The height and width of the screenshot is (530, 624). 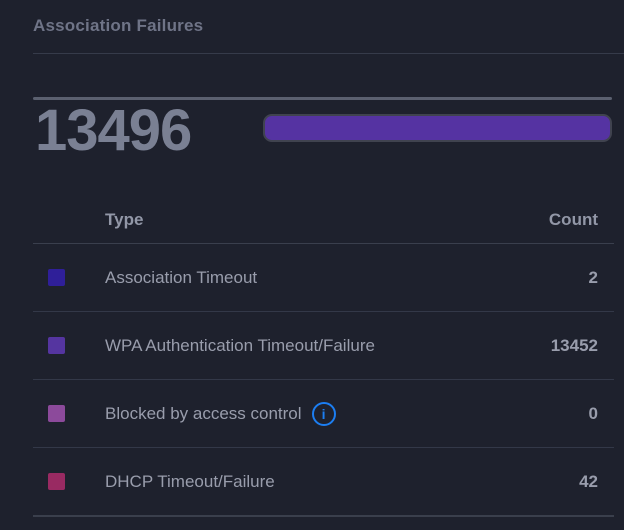 What do you see at coordinates (573, 219) in the screenshot?
I see `column-header-count: Count` at bounding box center [573, 219].